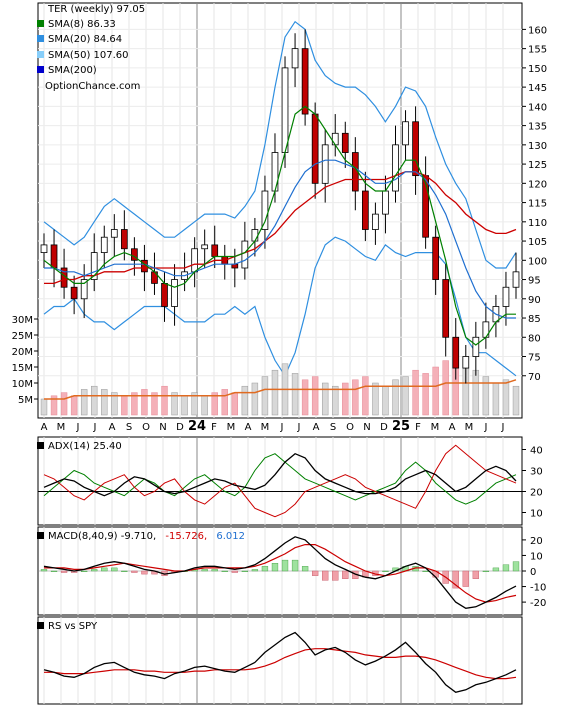 This screenshot has height=706, width=566. What do you see at coordinates (79, 446) in the screenshot?
I see `adx-legend: ADX(14) 25.40` at bounding box center [79, 446].